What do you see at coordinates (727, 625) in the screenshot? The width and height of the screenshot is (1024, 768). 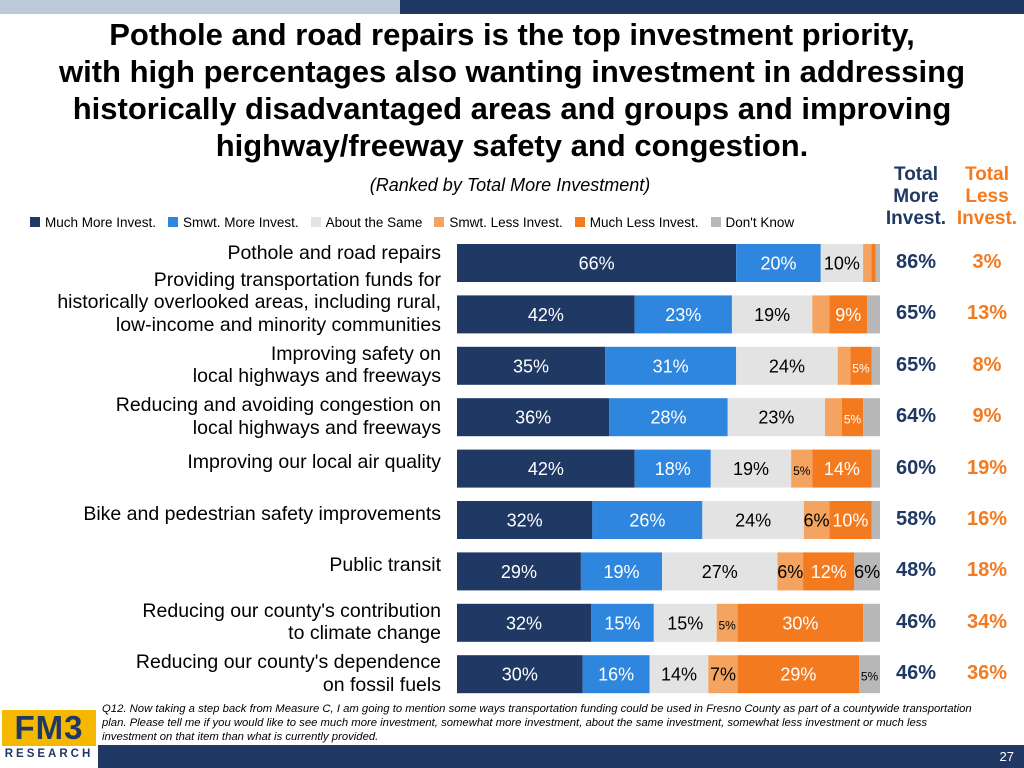 I see `data-label: 5%` at bounding box center [727, 625].